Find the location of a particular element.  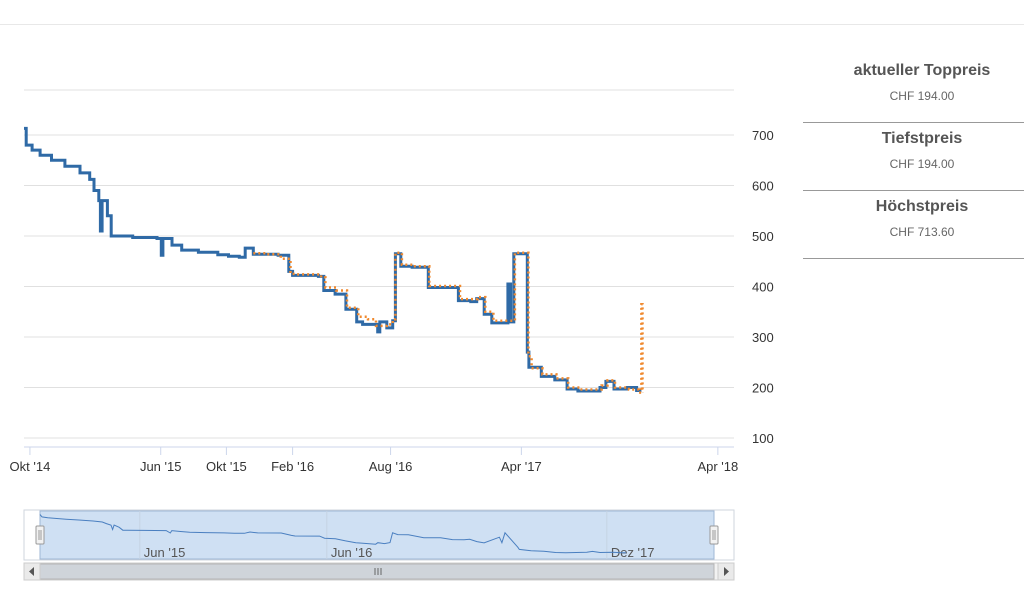

stat-highest-price: Höchstpreis CHF 713.60 is located at coordinates (913, 225).